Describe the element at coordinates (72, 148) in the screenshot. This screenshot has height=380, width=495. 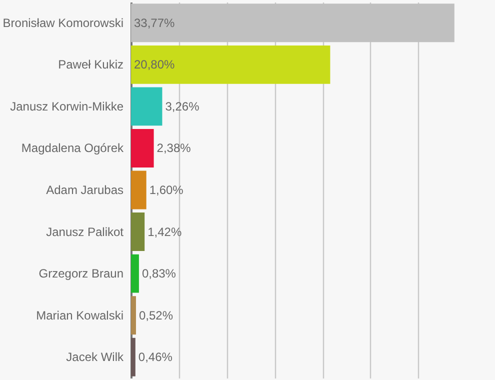
I see `y-tick-label: Magdalena Ogórek` at that location.